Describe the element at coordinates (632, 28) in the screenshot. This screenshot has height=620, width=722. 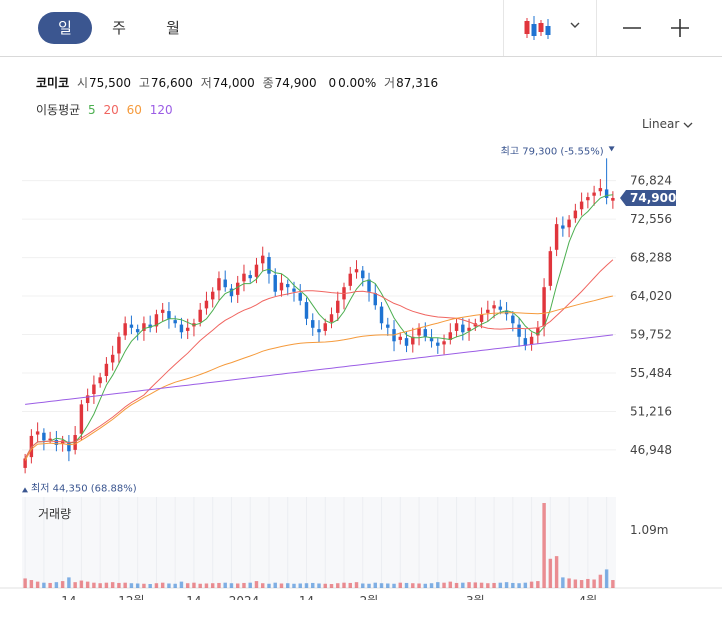
I see `minus-icon` at that location.